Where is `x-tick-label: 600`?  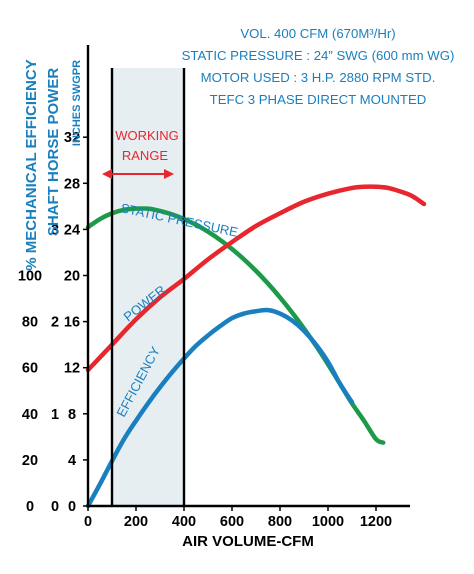 x-tick-label: 600 is located at coordinates (232, 522).